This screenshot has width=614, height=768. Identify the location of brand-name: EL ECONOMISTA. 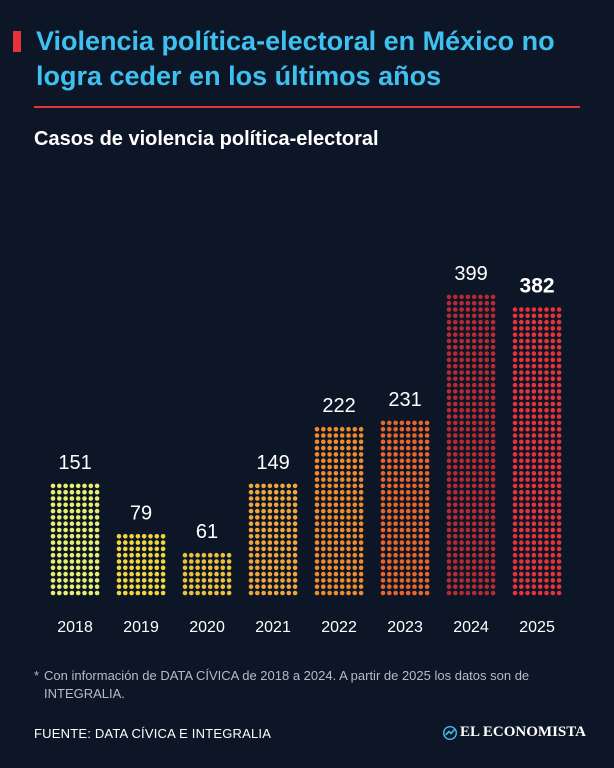
(523, 732).